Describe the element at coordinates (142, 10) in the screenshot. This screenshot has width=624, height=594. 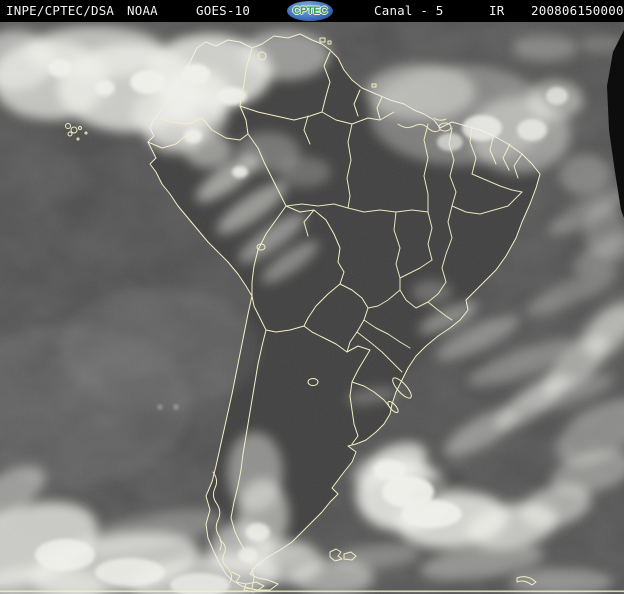
I see `noaa-label: NOAA` at that location.